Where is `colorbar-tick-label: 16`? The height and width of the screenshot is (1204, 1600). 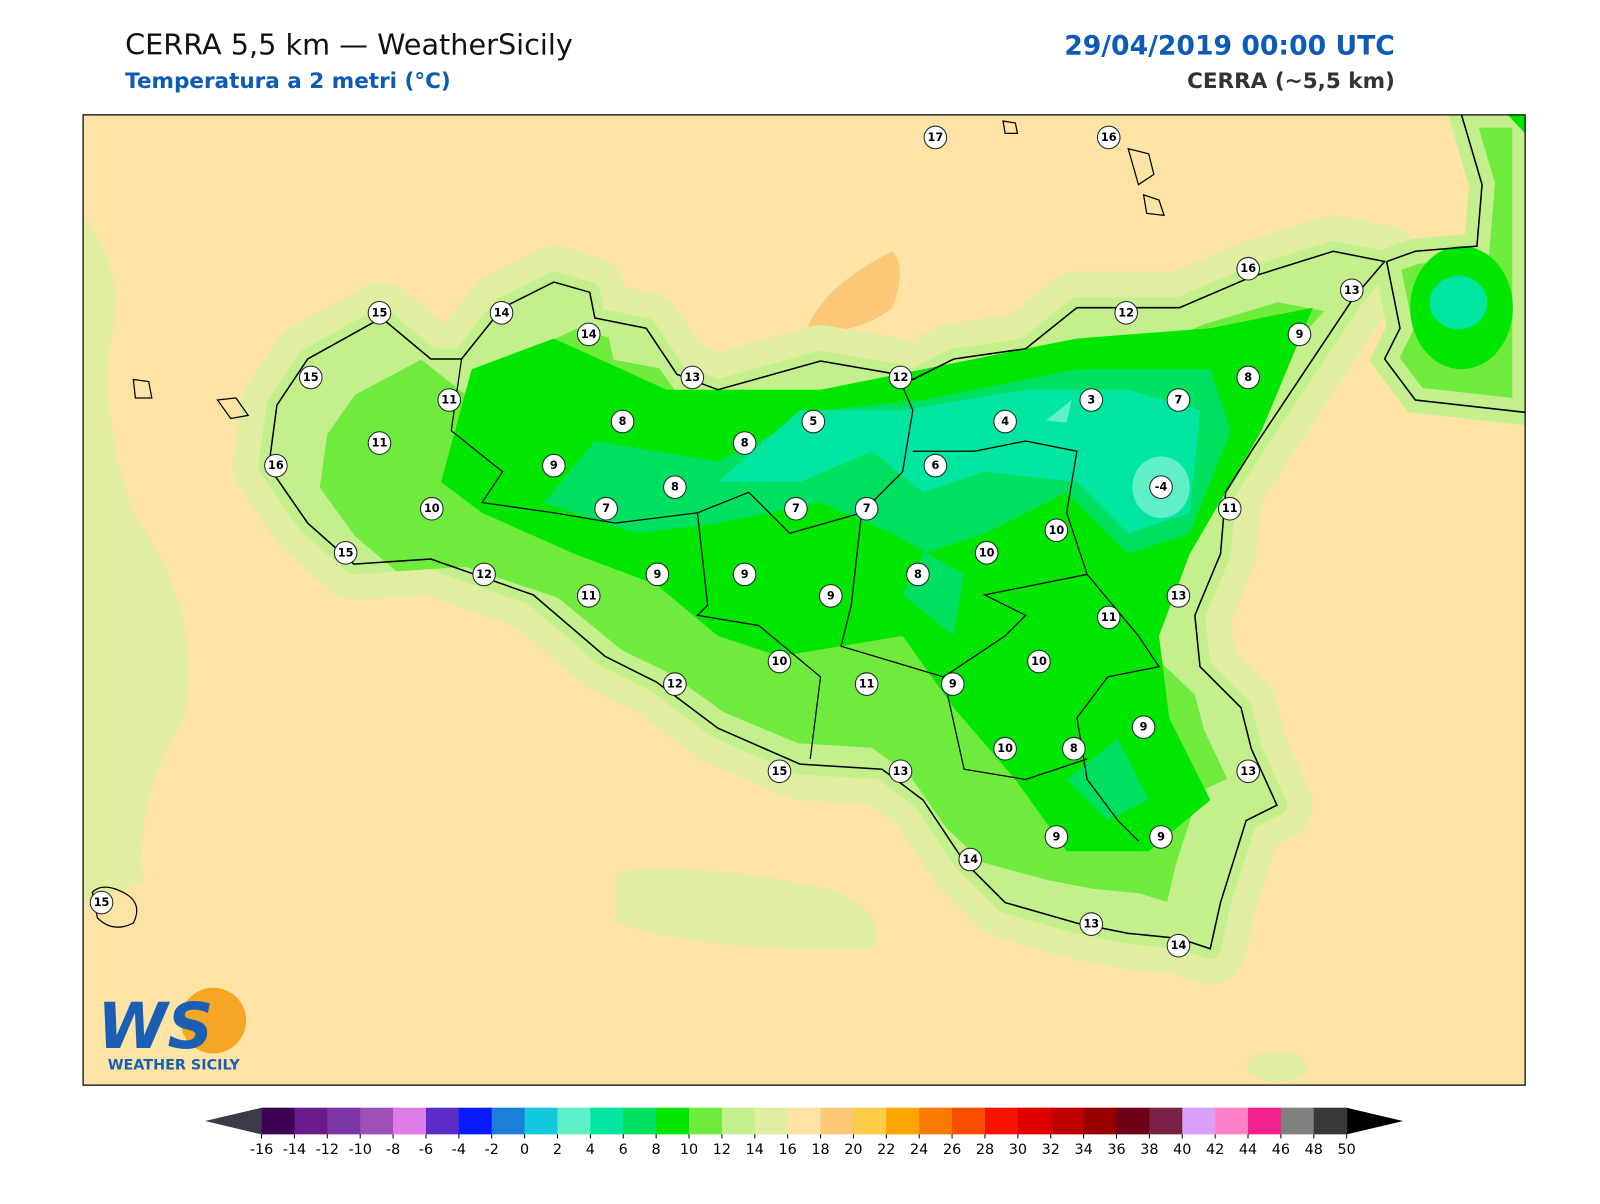
colorbar-tick-label: 16 is located at coordinates (788, 1150).